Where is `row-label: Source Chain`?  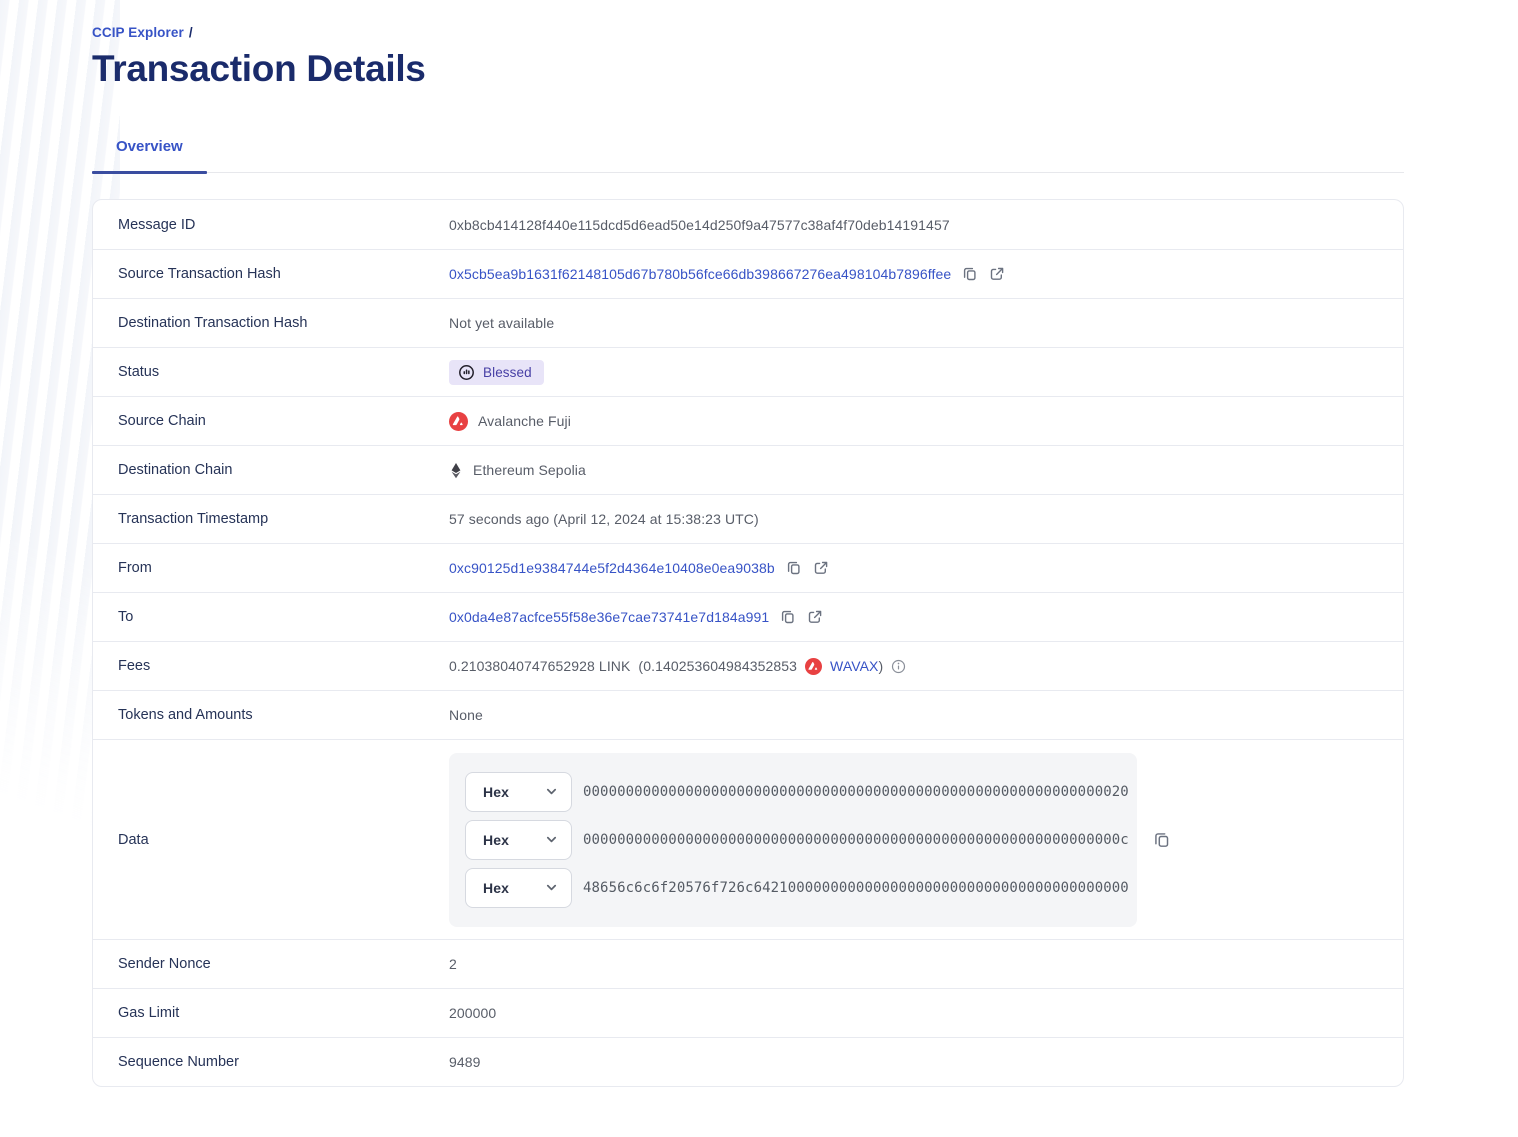
row-label: Source Chain is located at coordinates (162, 421).